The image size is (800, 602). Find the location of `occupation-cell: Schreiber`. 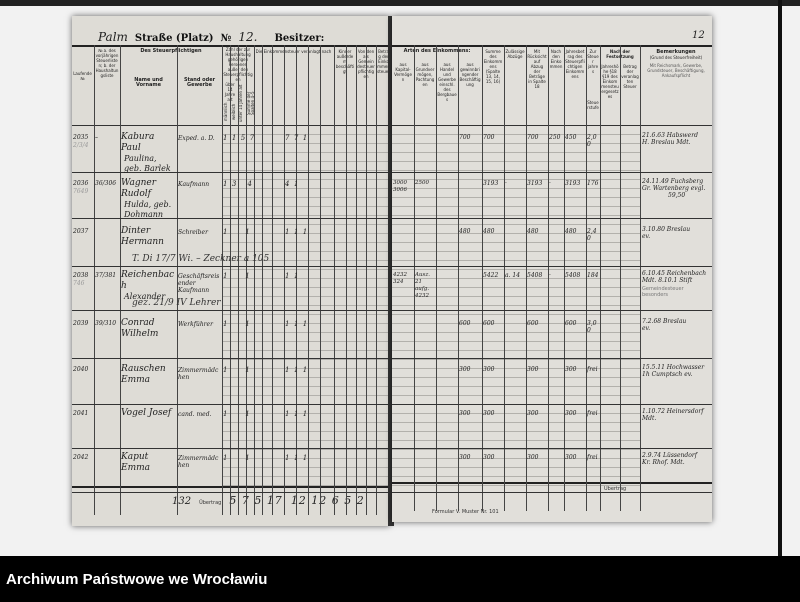

occupation-cell: Schreiber is located at coordinates (199, 232).